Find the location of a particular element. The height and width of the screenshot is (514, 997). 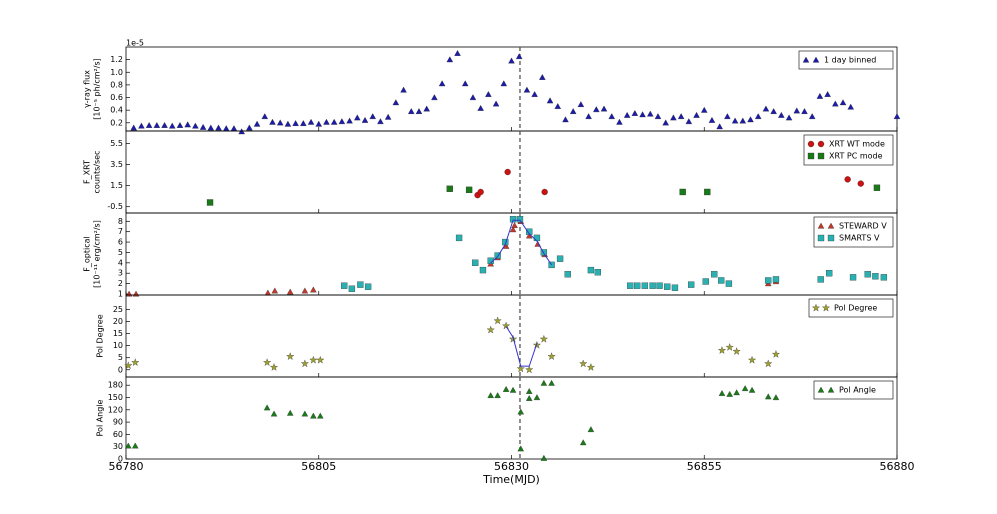

y-tick-label: 60 is located at coordinates (118, 434).